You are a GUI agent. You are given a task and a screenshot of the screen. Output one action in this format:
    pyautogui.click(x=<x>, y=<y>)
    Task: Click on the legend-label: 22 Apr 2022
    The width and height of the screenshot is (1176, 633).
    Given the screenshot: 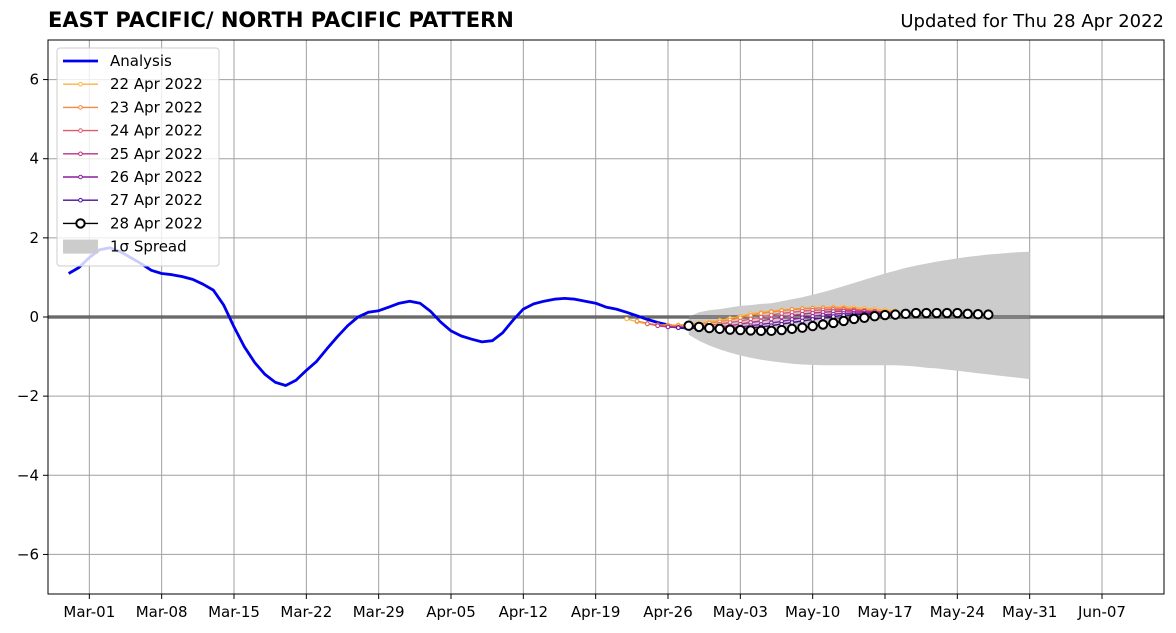 What is the action you would take?
    pyautogui.click(x=156, y=84)
    